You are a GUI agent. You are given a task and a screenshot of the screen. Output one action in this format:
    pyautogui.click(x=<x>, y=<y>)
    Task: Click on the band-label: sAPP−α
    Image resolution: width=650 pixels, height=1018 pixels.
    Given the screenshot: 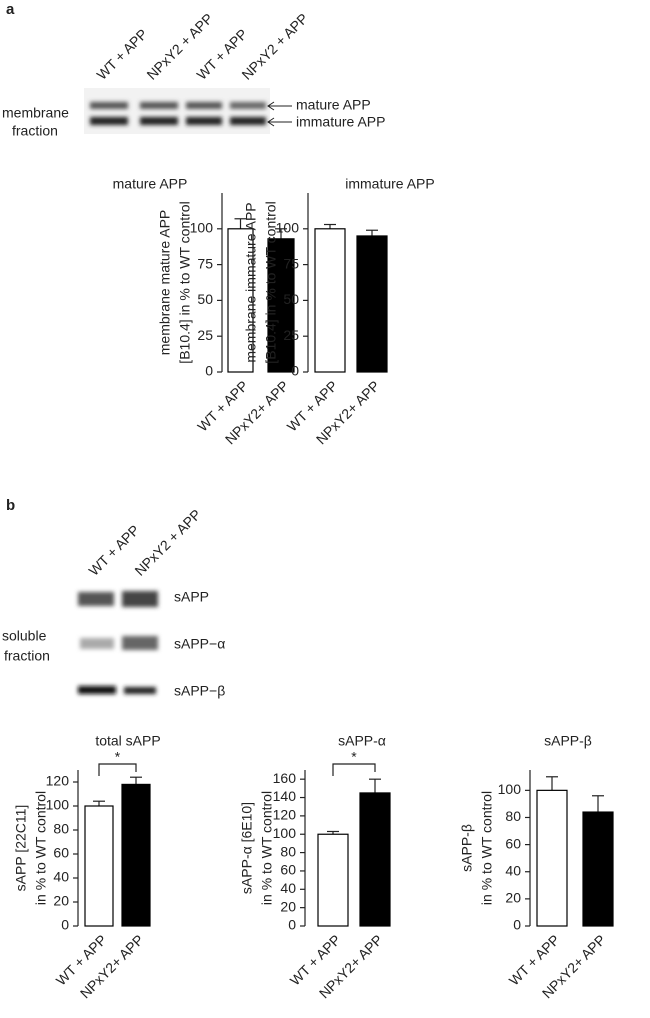 What is the action you would take?
    pyautogui.click(x=199, y=644)
    